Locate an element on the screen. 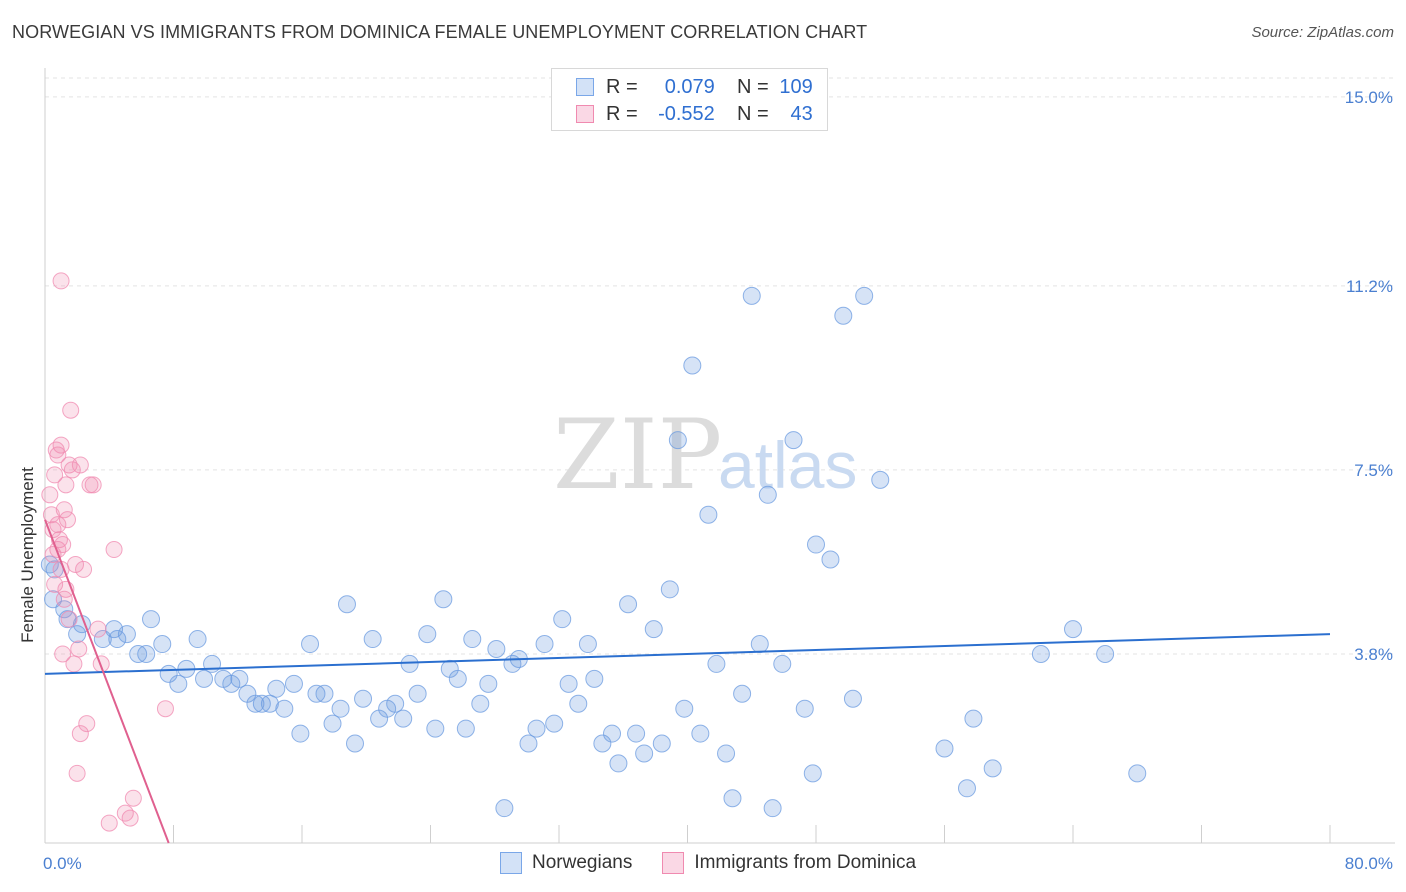 The width and height of the screenshot is (1406, 892). watermark-atlas: atlas is located at coordinates (787, 465).